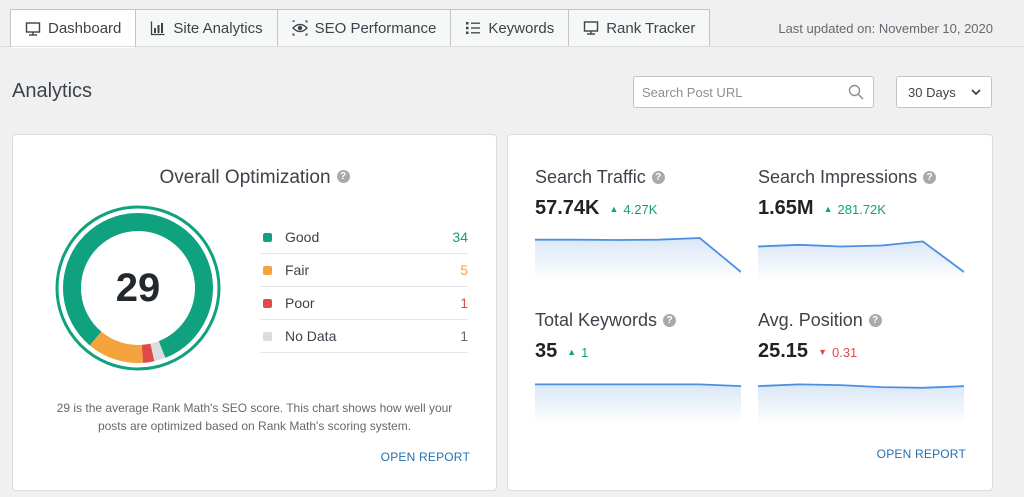 The height and width of the screenshot is (497, 1024). What do you see at coordinates (311, 336) in the screenshot?
I see `legend-label: No Data` at bounding box center [311, 336].